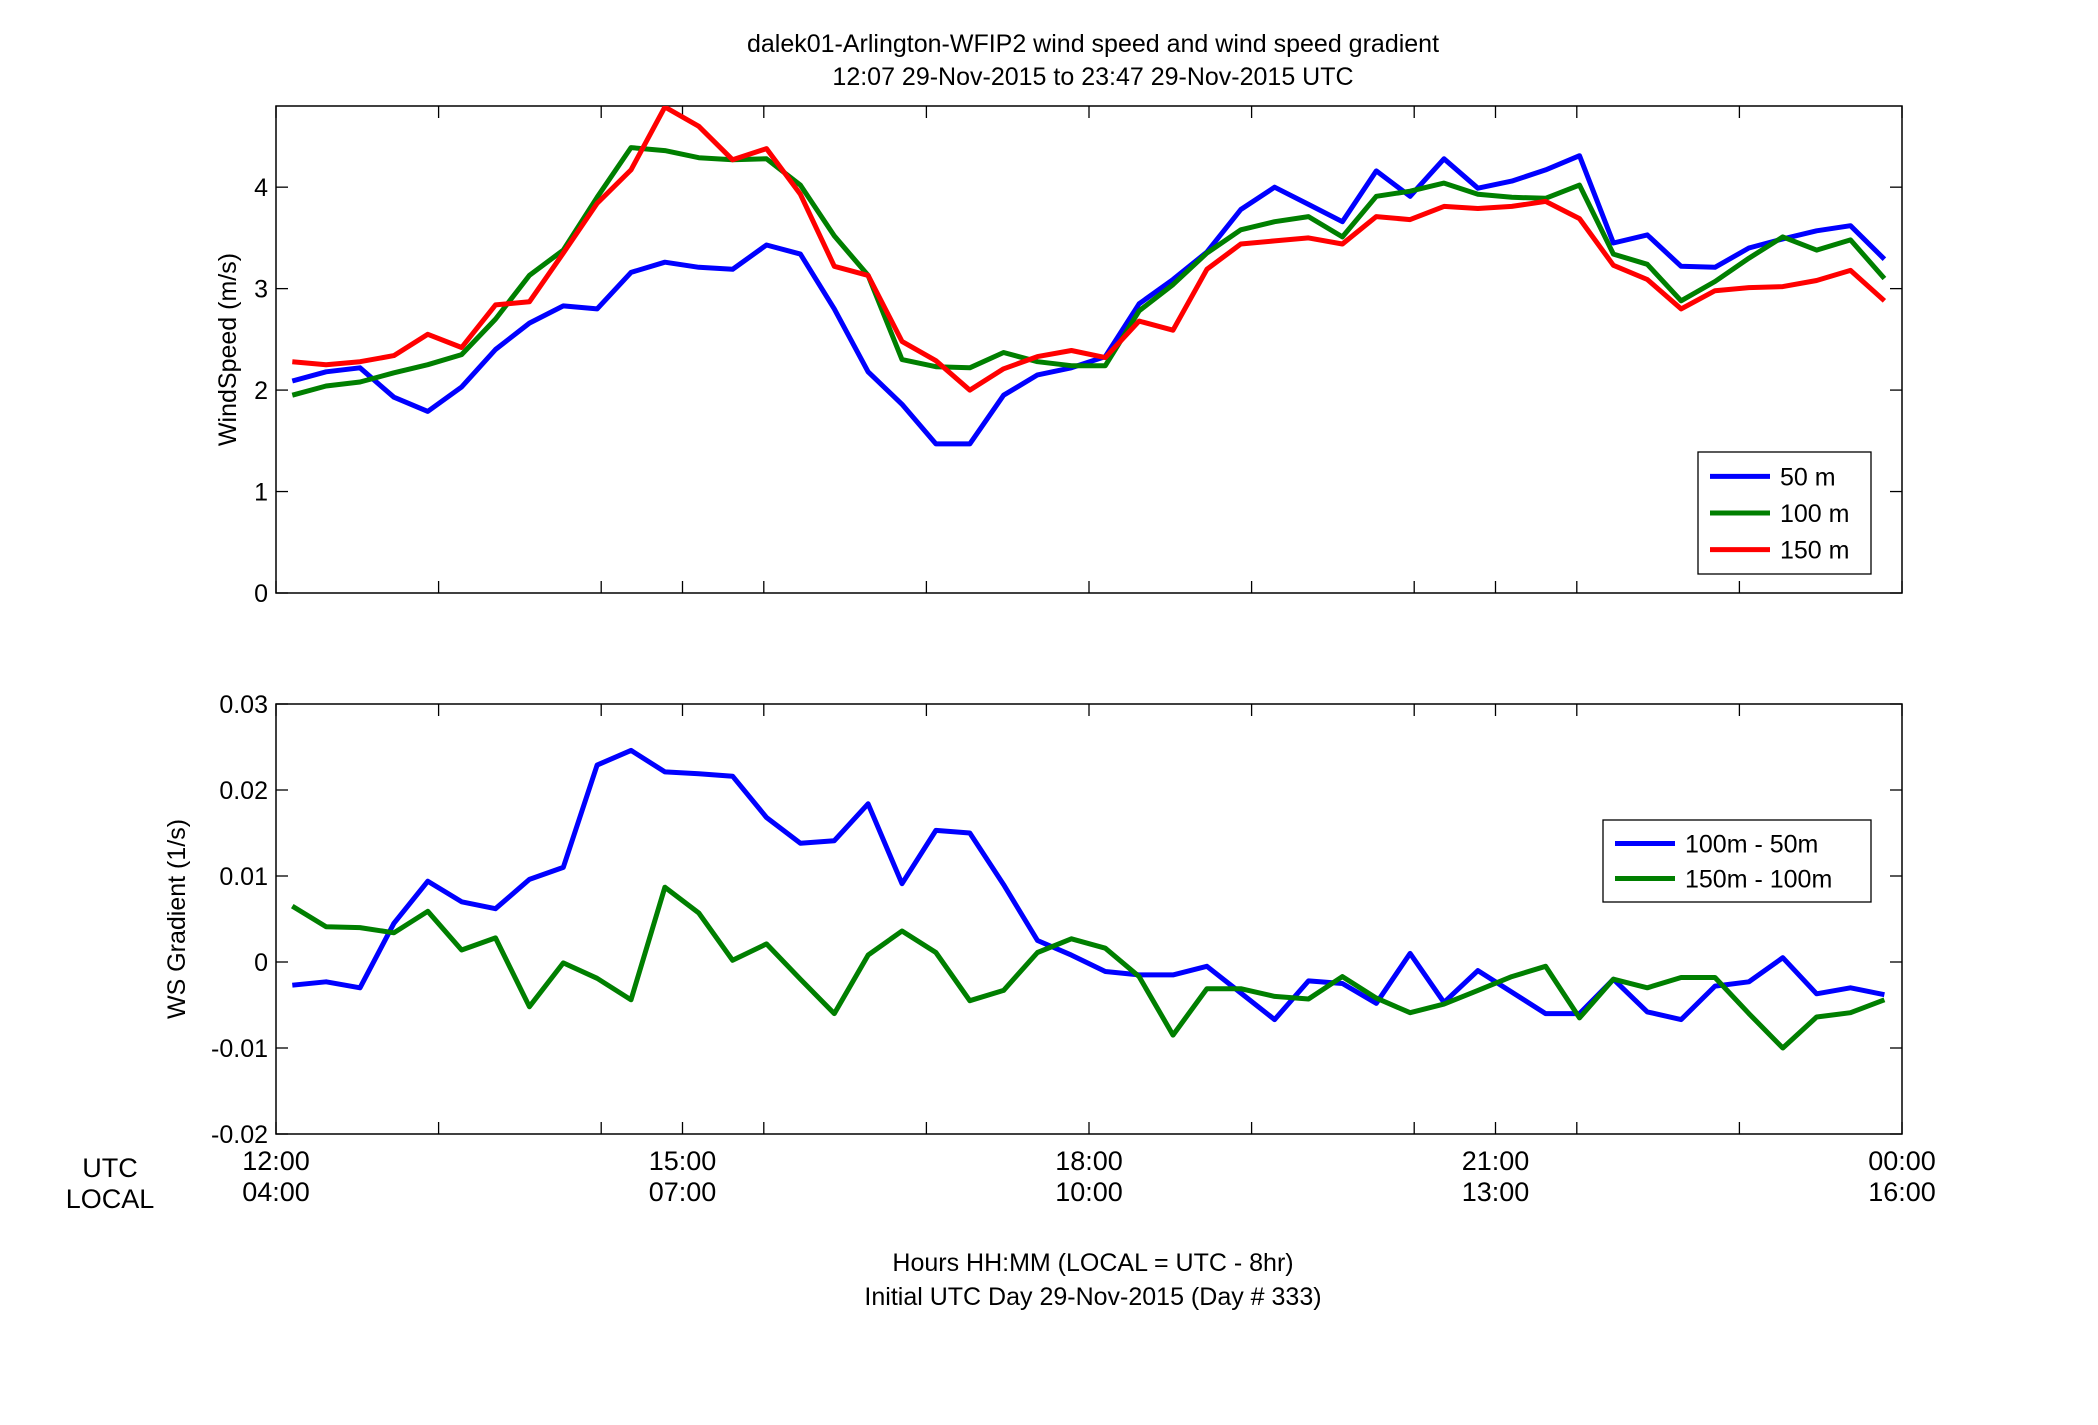  What do you see at coordinates (683, 1192) in the screenshot?
I see `x-tick-label-local: 07:00` at bounding box center [683, 1192].